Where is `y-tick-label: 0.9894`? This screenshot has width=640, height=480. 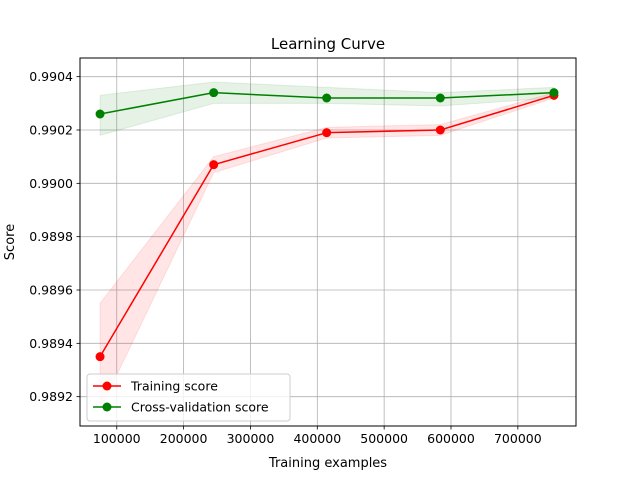 y-tick-label: 0.9894 is located at coordinates (51, 343).